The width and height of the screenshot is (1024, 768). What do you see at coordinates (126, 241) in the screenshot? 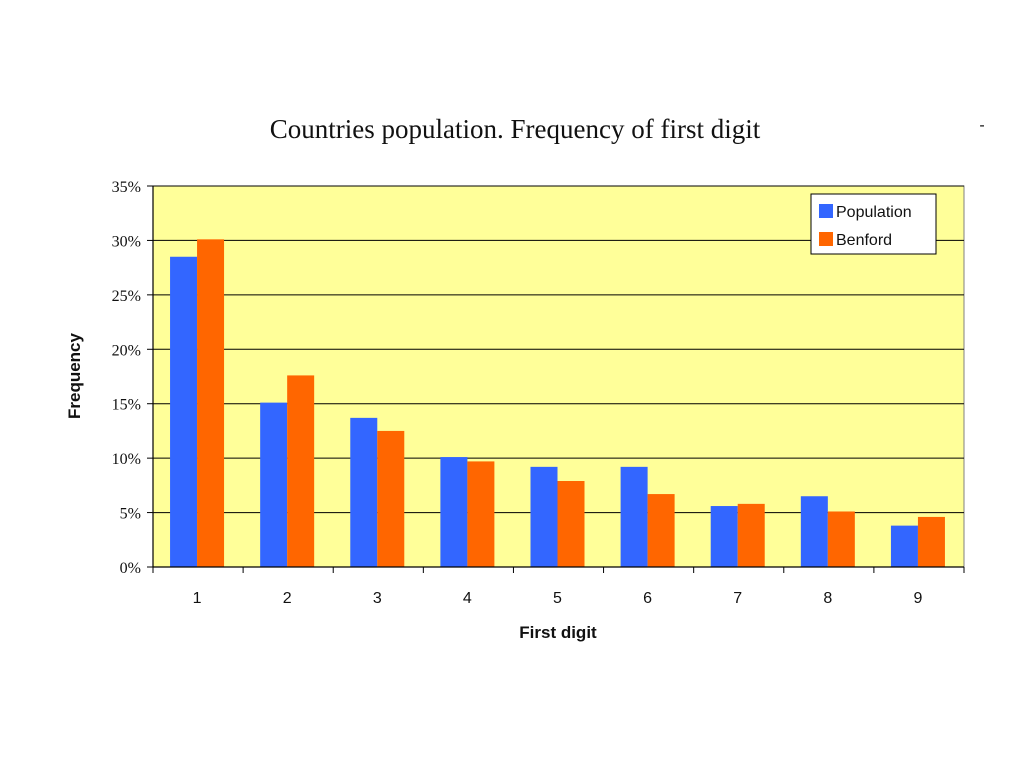
I see `y-tick-label: 30%` at bounding box center [126, 241].